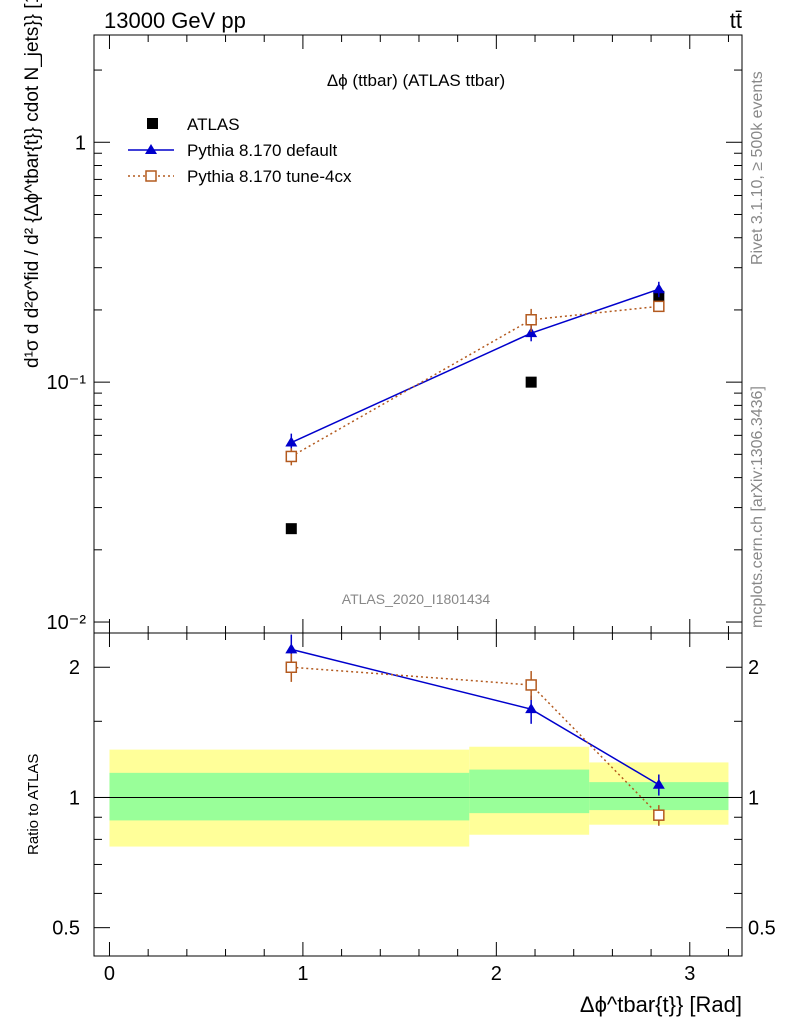  I want to click on main-series-2-line, so click(474, 381).